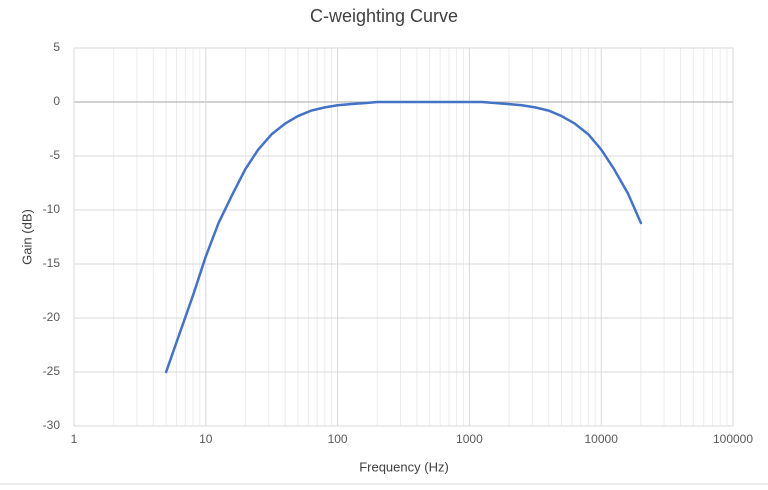  What do you see at coordinates (52, 263) in the screenshot?
I see `y-tick-label: -15` at bounding box center [52, 263].